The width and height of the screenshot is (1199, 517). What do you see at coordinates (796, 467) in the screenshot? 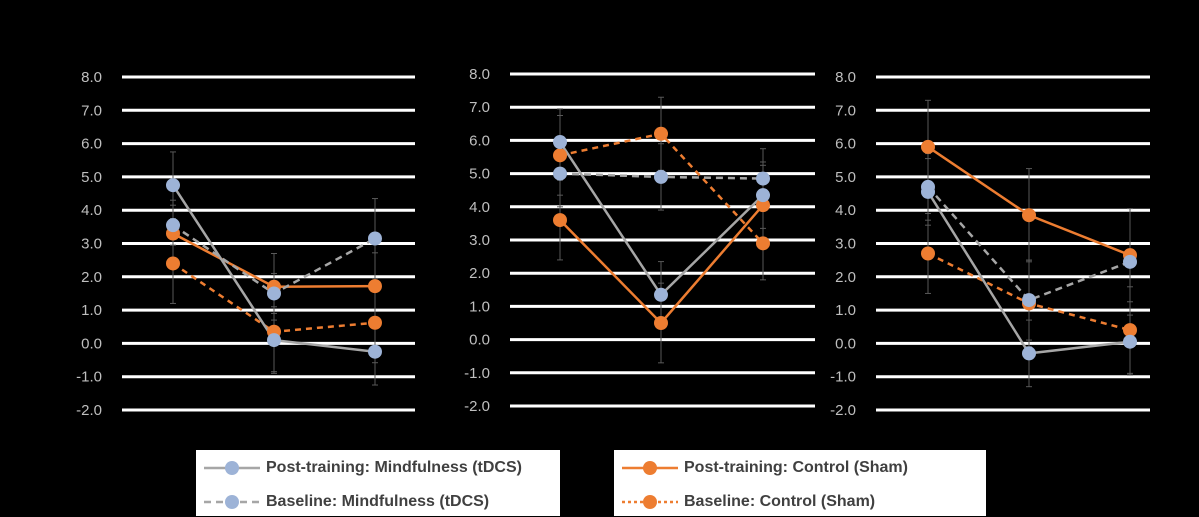
I see `legend-label-post-control: Post-training: Control (Sham)` at bounding box center [796, 467].